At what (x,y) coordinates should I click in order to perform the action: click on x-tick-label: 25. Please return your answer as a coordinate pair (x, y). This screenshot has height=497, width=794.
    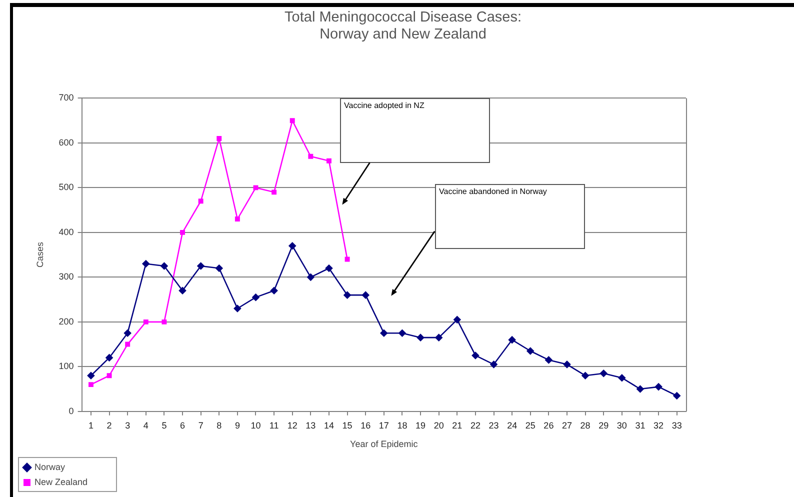
    Looking at the image, I should click on (530, 425).